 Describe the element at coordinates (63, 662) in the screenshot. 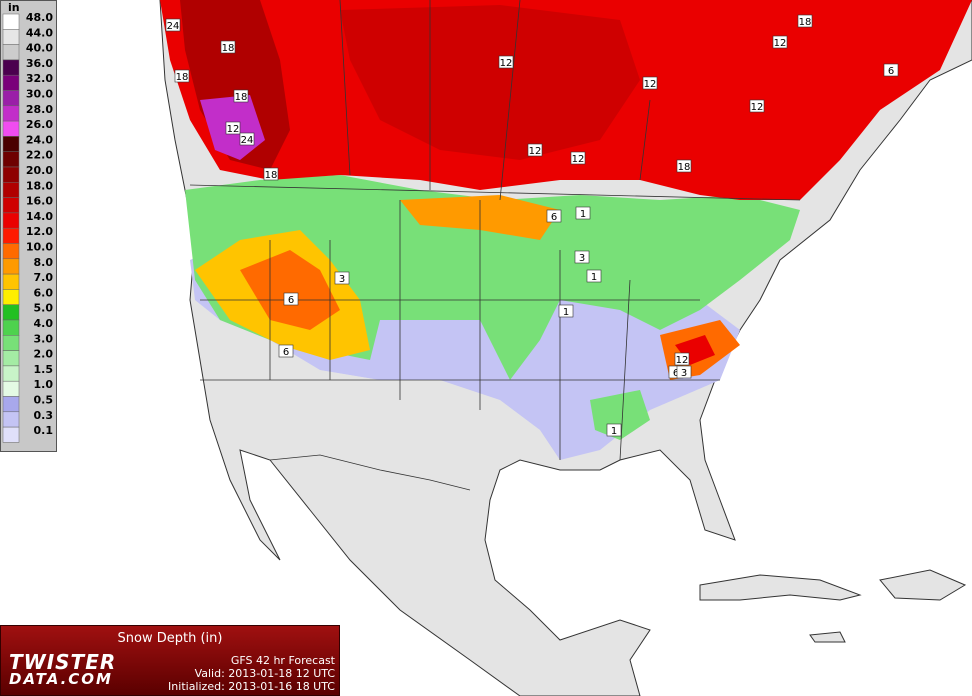

I see `logo-top: TWISTER` at that location.